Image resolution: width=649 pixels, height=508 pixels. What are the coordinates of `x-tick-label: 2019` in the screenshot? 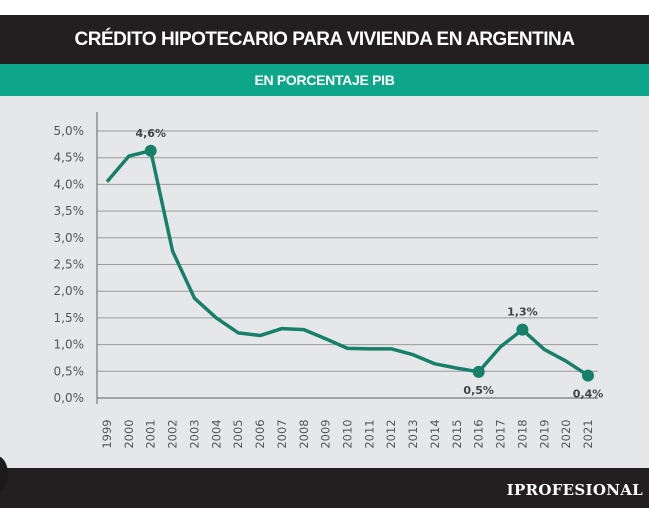 It's located at (544, 433).